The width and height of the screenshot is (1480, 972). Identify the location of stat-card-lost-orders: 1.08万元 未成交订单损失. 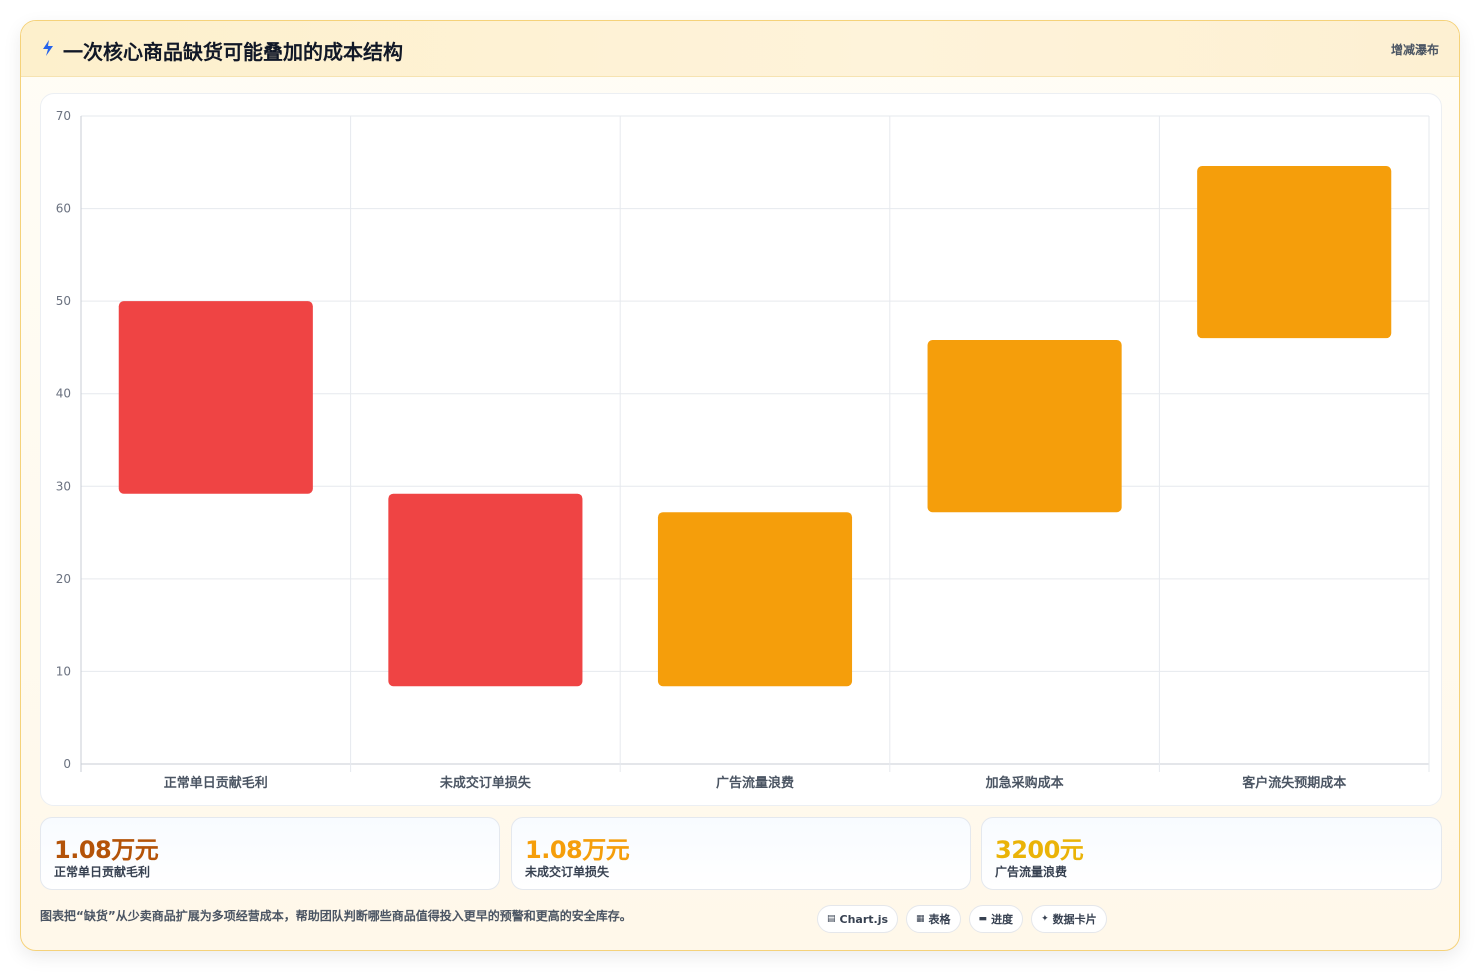
(741, 853).